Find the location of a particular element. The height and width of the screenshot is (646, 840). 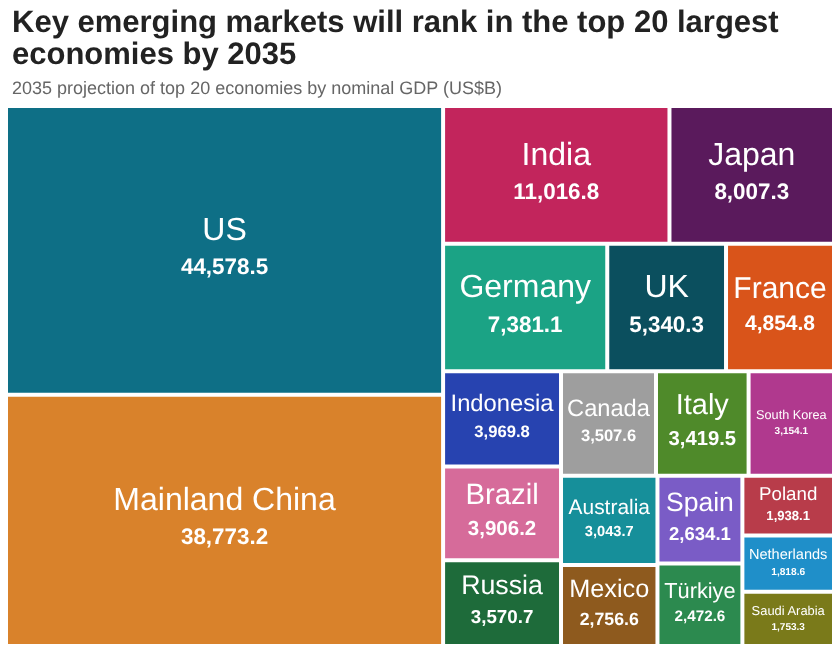

text: Key emerging markets will rank in the top 20 largest economies by 2035 is located at coordinates (396, 39).